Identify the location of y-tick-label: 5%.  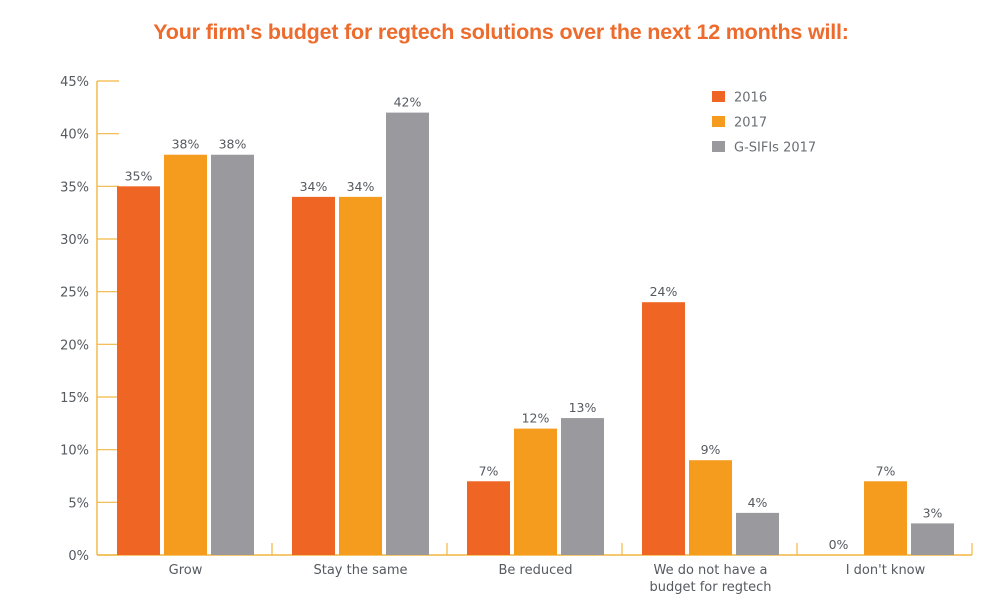
(78, 503).